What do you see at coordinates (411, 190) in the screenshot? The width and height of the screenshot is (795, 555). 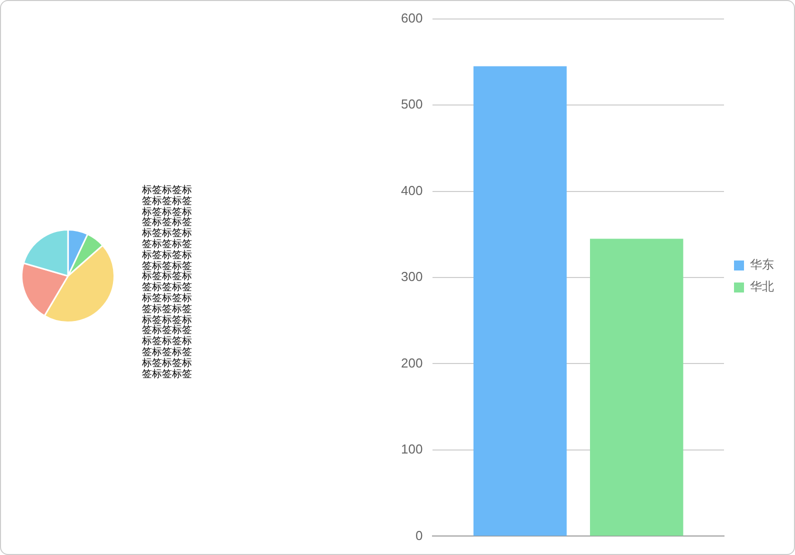 I see `y-tick-label: 400` at bounding box center [411, 190].